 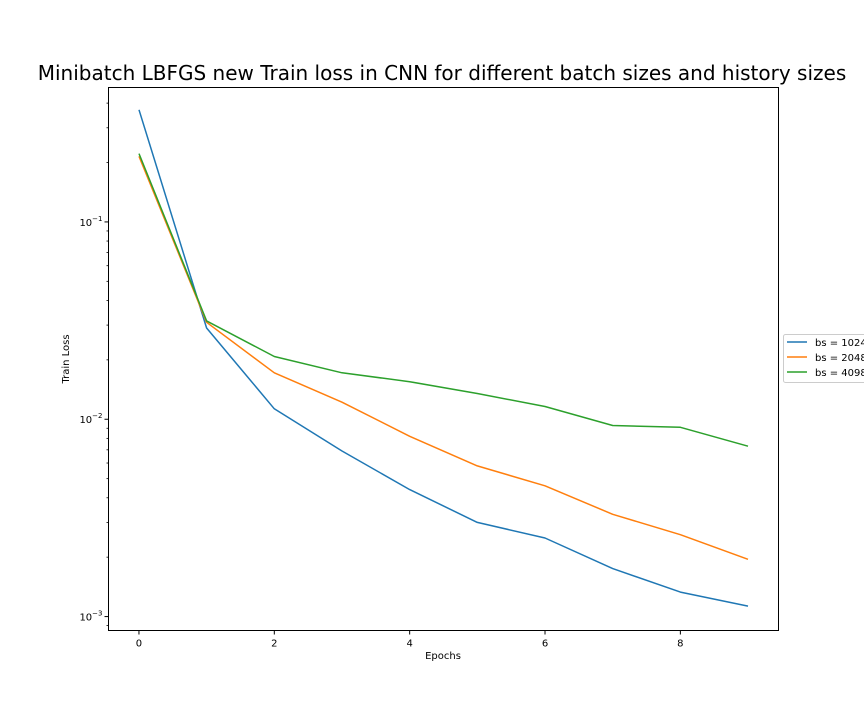 I want to click on legend-label: bs = 4098, so click(x=839, y=373).